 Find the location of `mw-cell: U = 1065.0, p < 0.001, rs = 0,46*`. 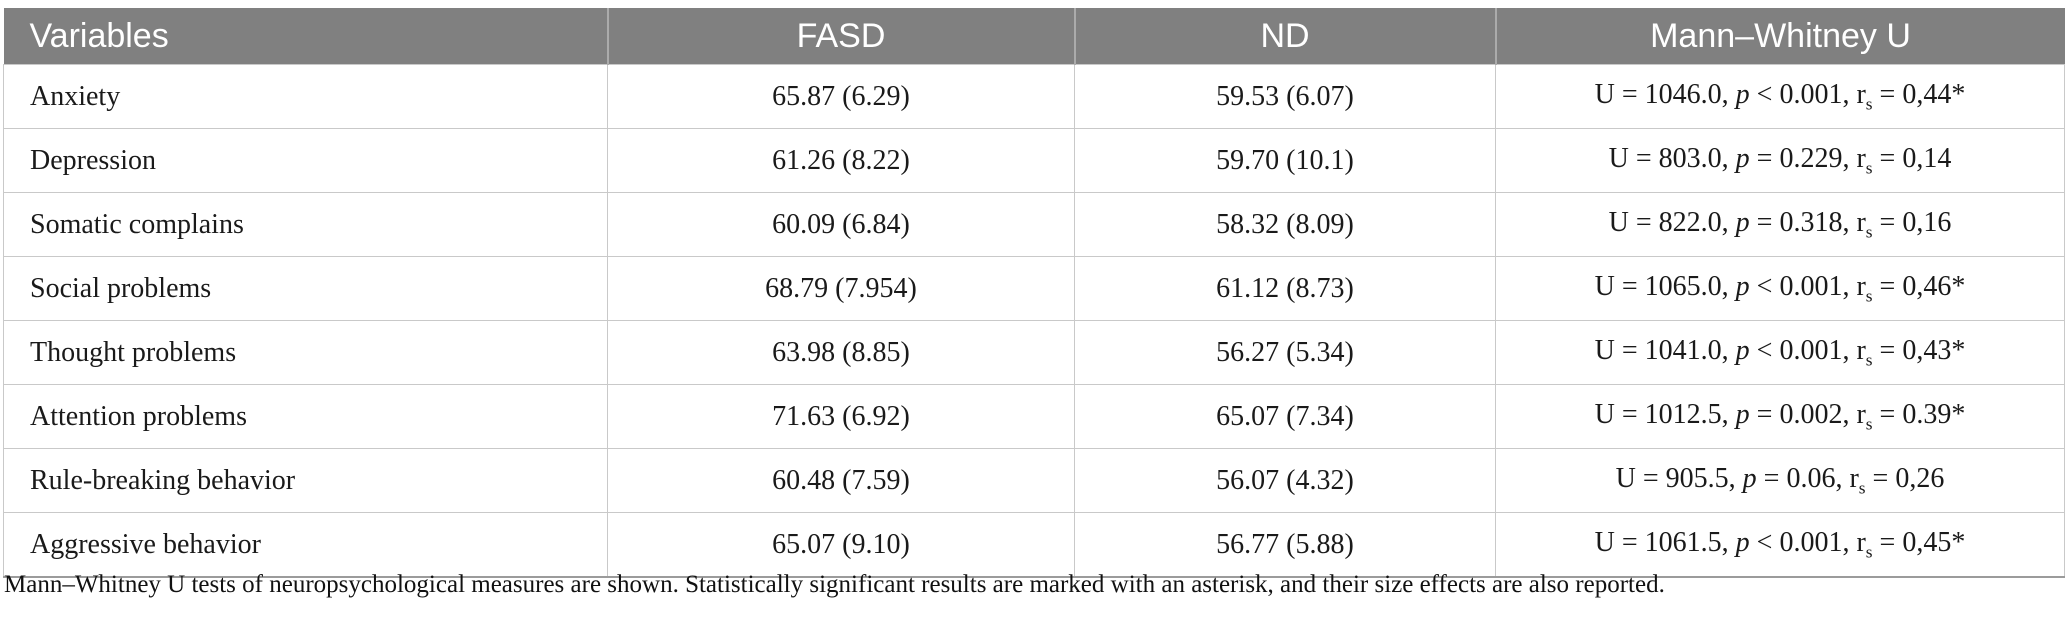

mw-cell: U = 1065.0, p < 0.001, rs = 0,46* is located at coordinates (1780, 288).